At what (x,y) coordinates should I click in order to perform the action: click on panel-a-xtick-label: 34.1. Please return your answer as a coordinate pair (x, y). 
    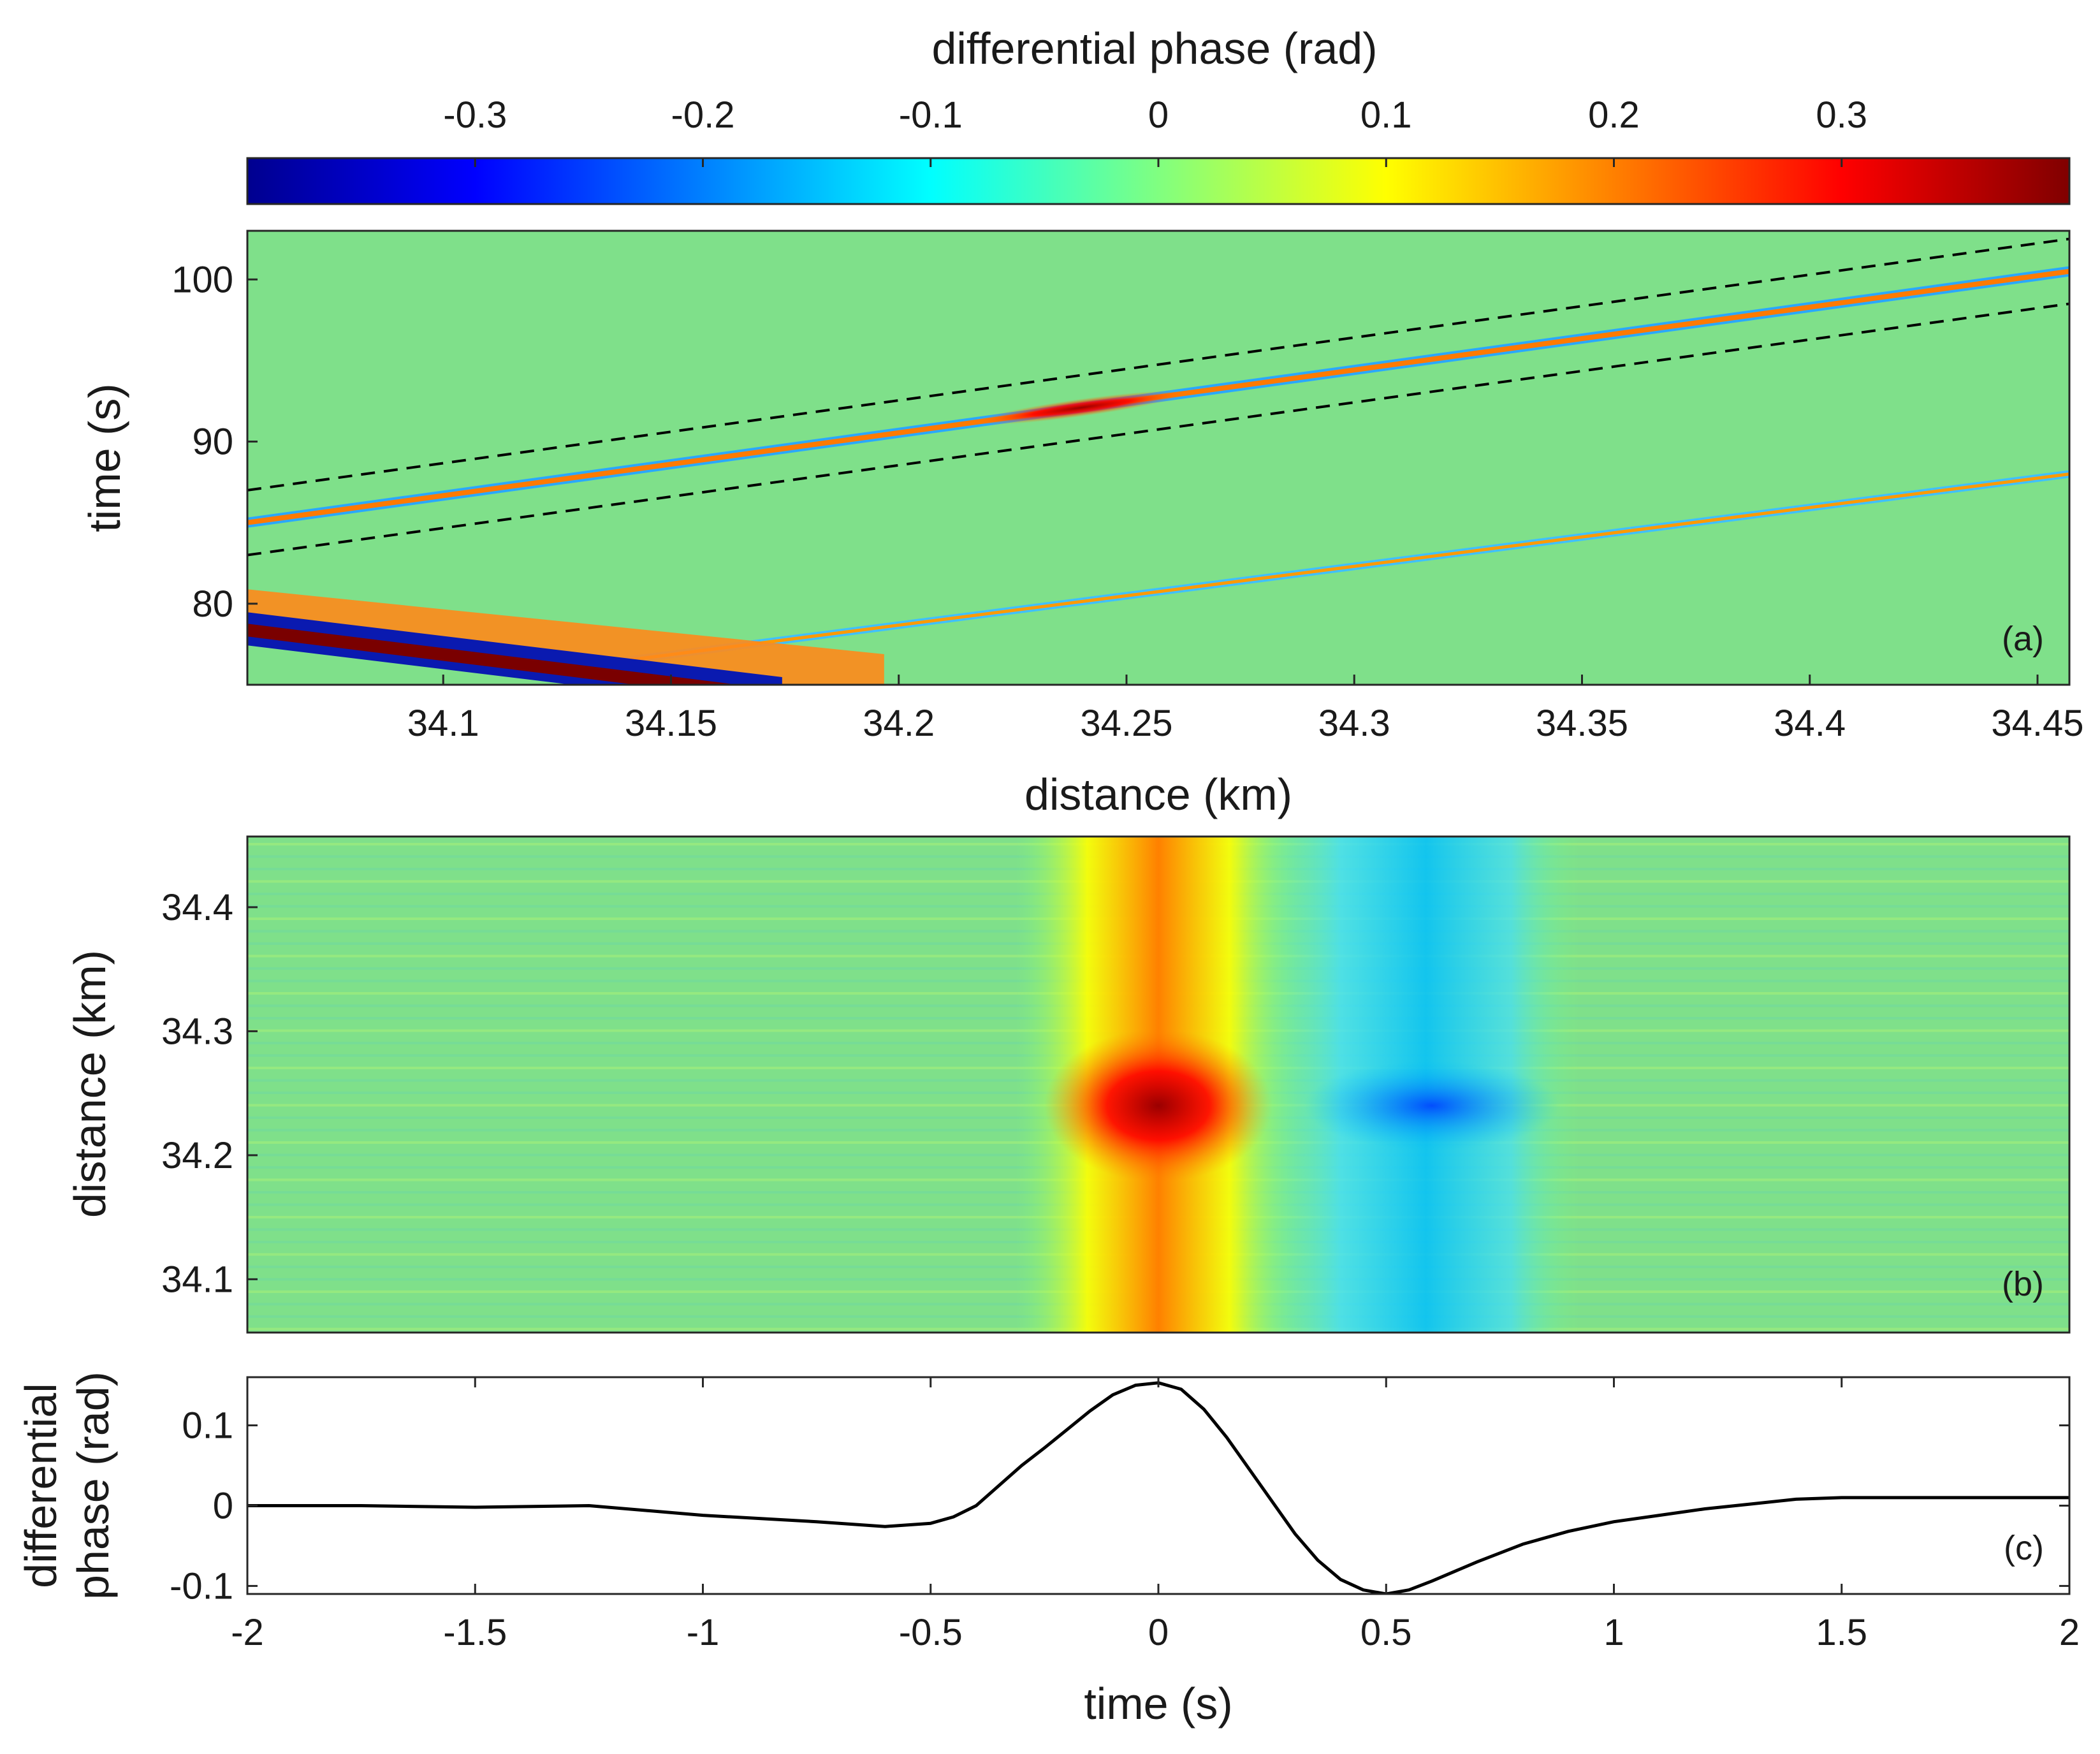
    Looking at the image, I should click on (443, 723).